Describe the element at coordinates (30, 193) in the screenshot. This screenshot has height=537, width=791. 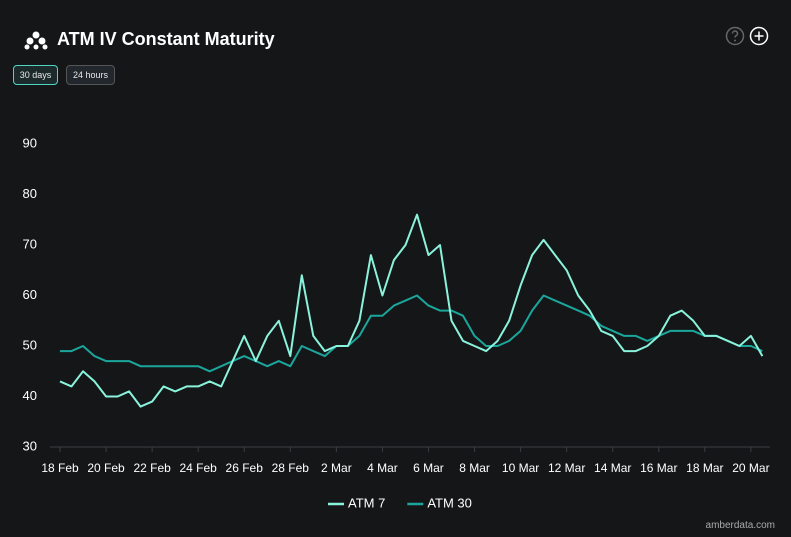
I see `y-tick-label: 80` at that location.